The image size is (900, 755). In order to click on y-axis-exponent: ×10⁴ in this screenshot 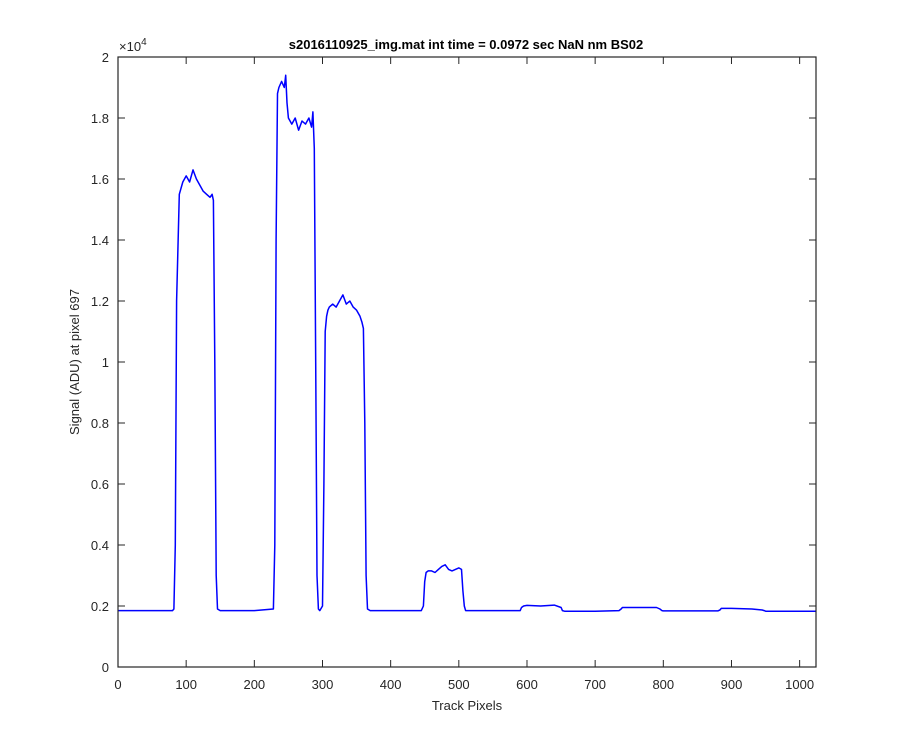, I will do `click(133, 45)`.